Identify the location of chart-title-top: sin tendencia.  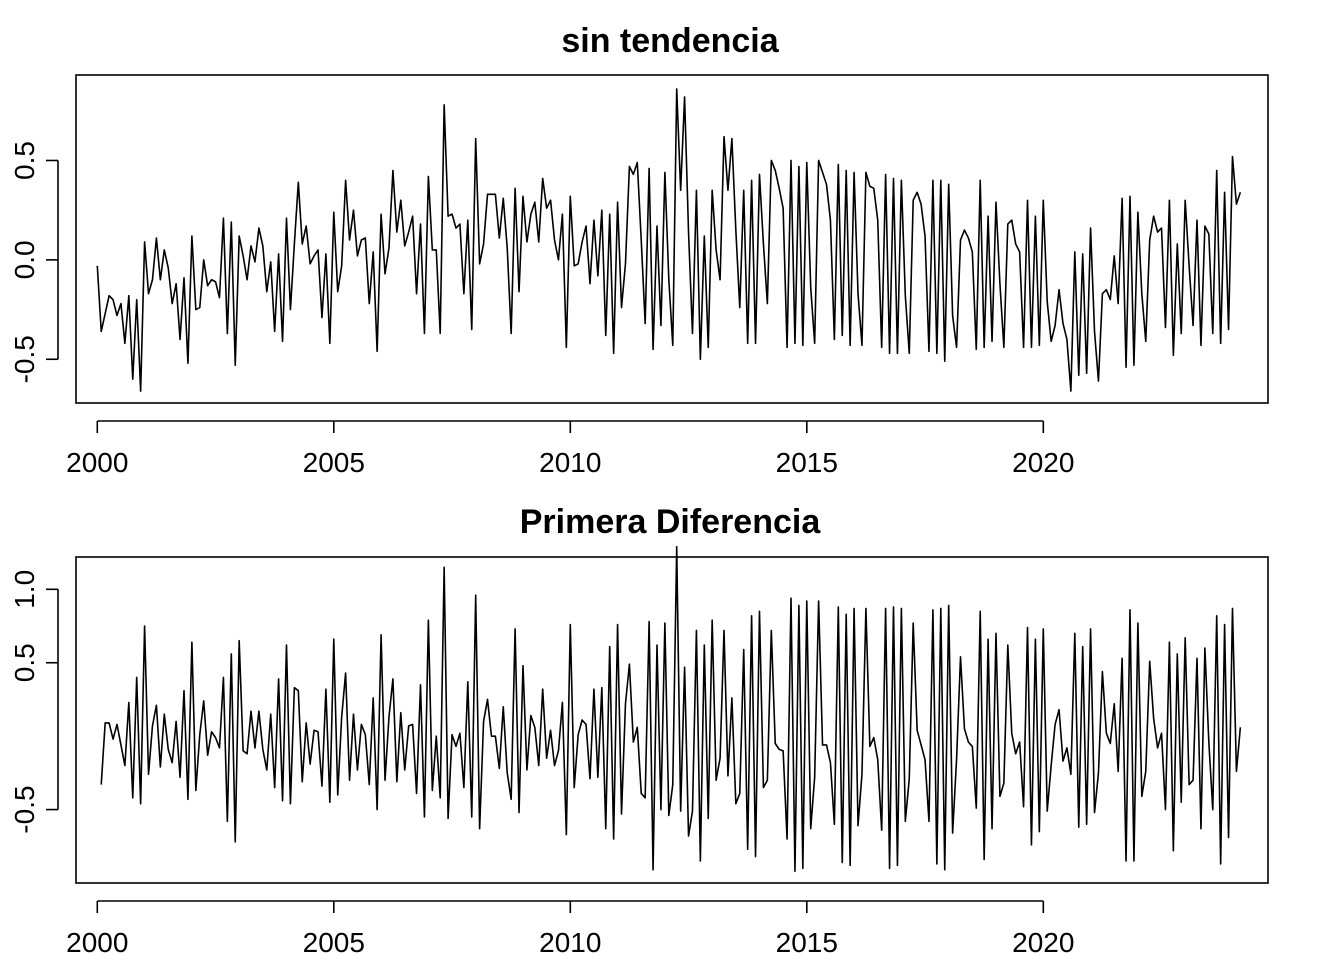
(670, 41).